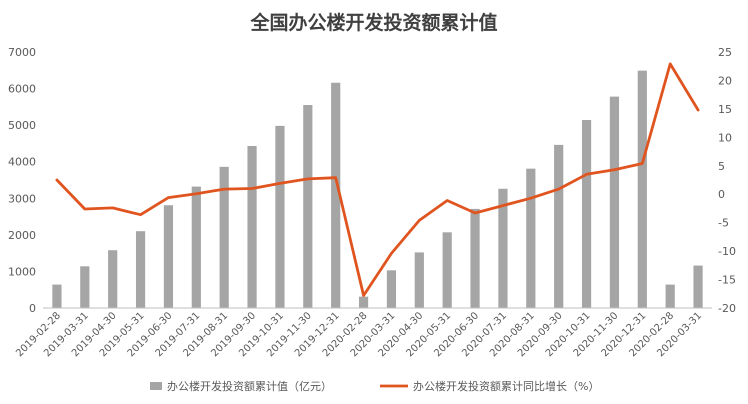 The image size is (748, 404). Describe the element at coordinates (22, 89) in the screenshot. I see `left-tick-label: 6000` at that location.